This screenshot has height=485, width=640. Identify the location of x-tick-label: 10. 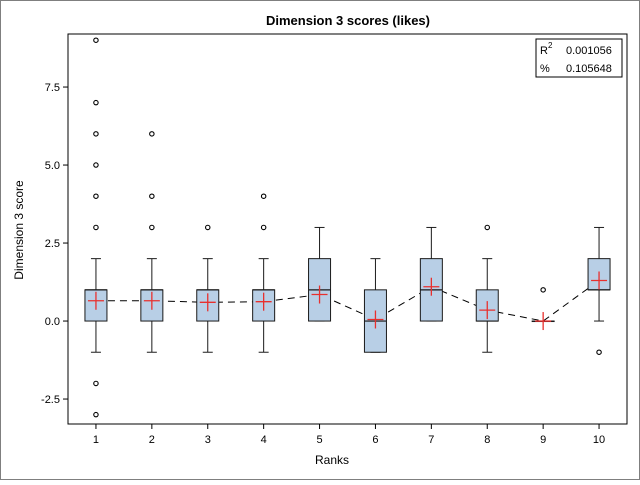
(599, 440).